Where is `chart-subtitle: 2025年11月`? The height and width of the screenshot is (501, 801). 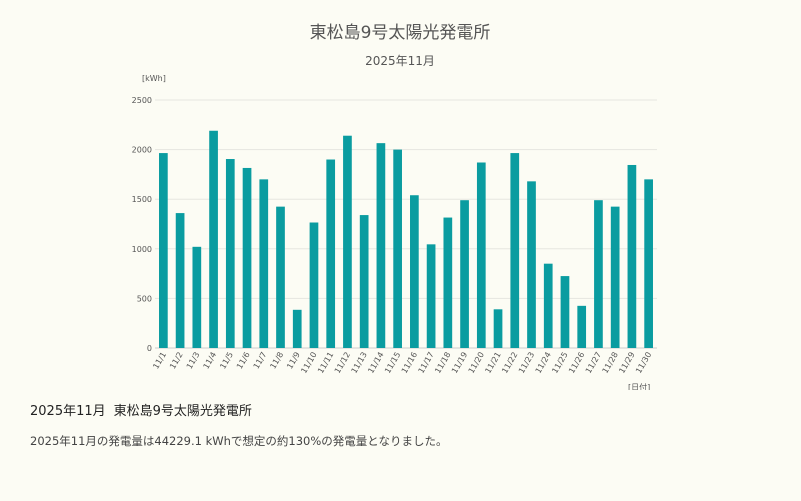 chart-subtitle: 2025年11月 is located at coordinates (400, 61).